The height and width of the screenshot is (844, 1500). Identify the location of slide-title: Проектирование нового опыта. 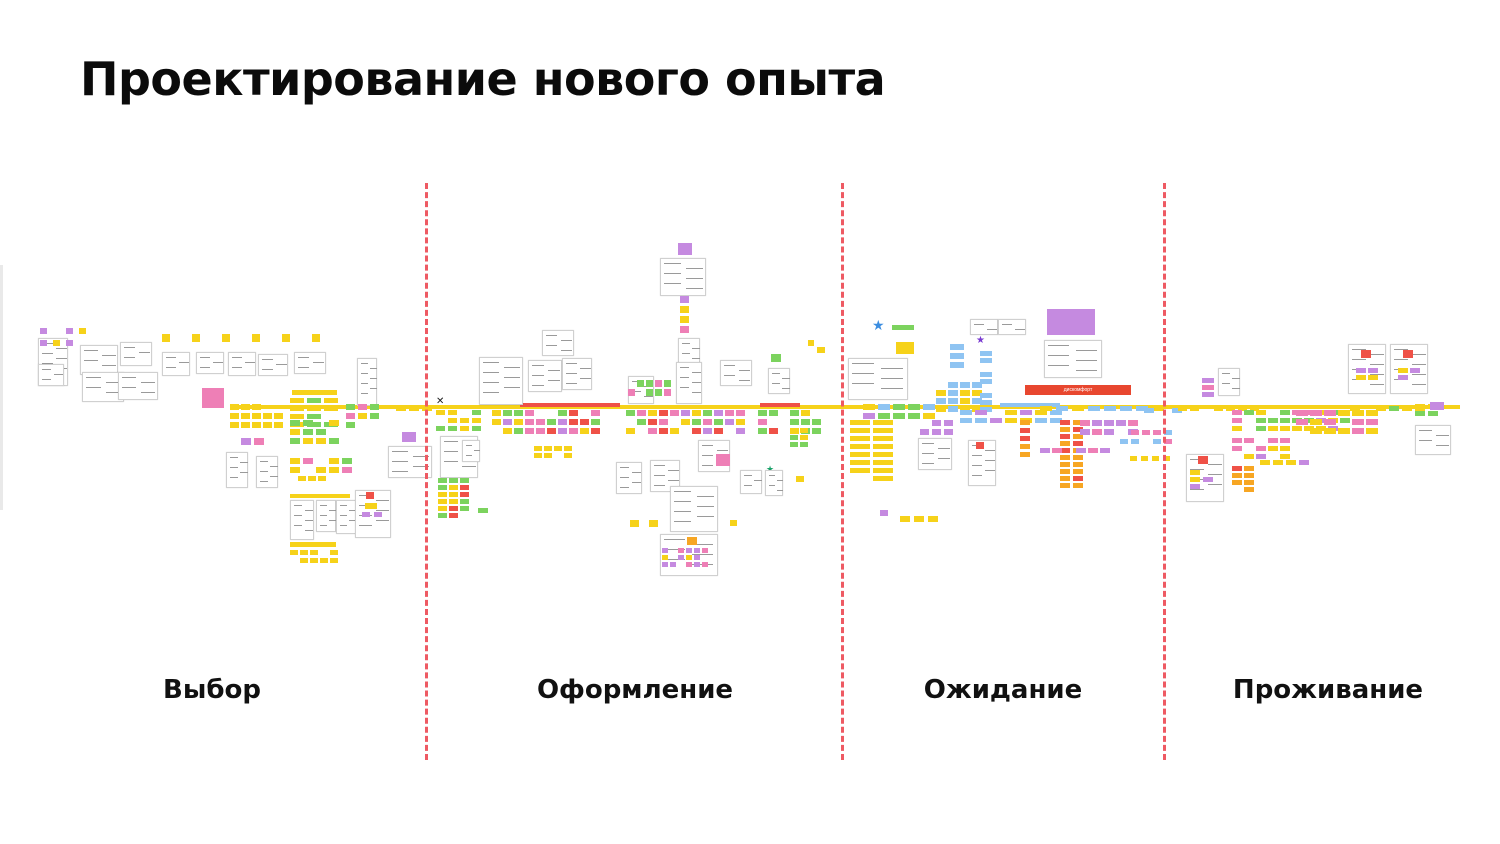
(483, 79).